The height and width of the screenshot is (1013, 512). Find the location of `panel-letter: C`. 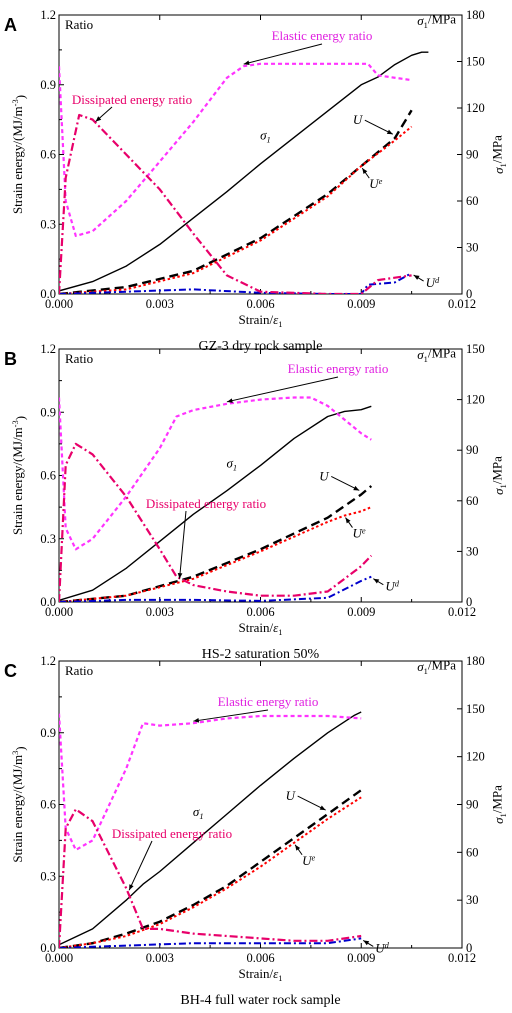

panel-letter: C is located at coordinates (10, 671).